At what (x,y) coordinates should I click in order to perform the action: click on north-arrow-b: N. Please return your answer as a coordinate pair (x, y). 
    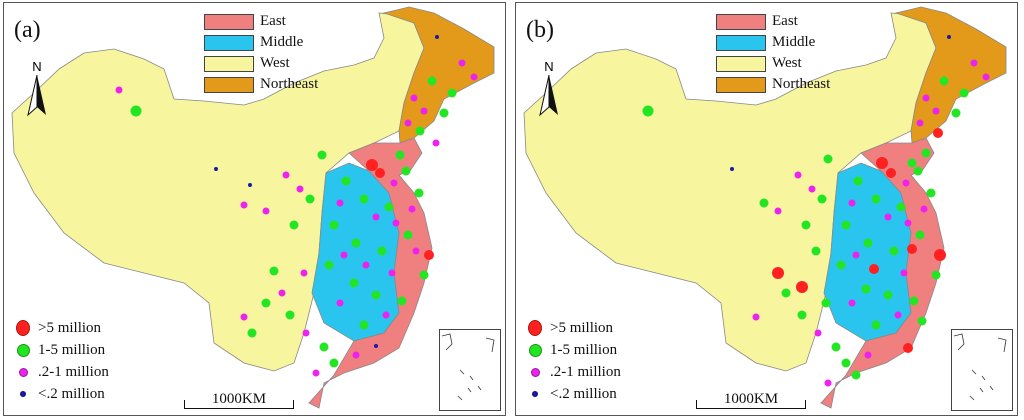
    Looking at the image, I should click on (549, 89).